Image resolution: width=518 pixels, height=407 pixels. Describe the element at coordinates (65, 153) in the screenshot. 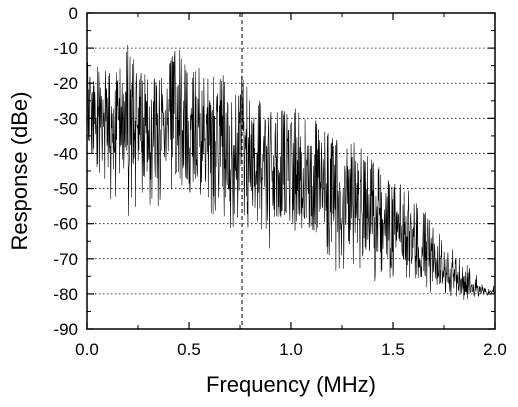

I see `y-tick-label: -40` at that location.